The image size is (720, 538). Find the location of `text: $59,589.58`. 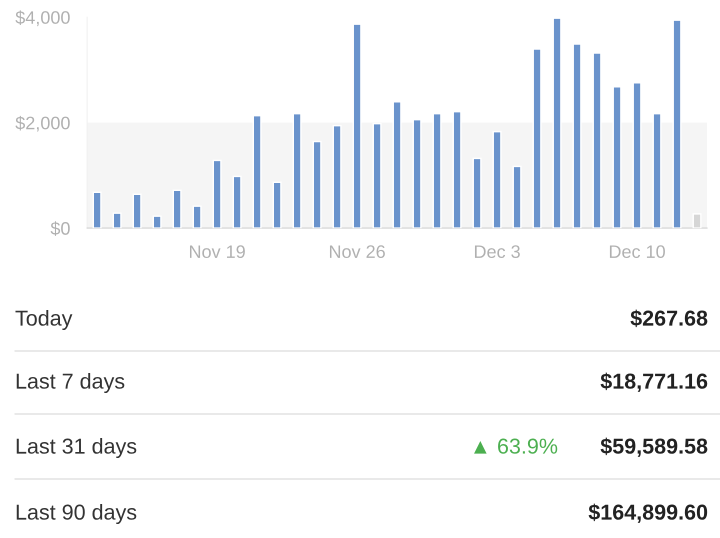

text: $59,589.58 is located at coordinates (654, 447).